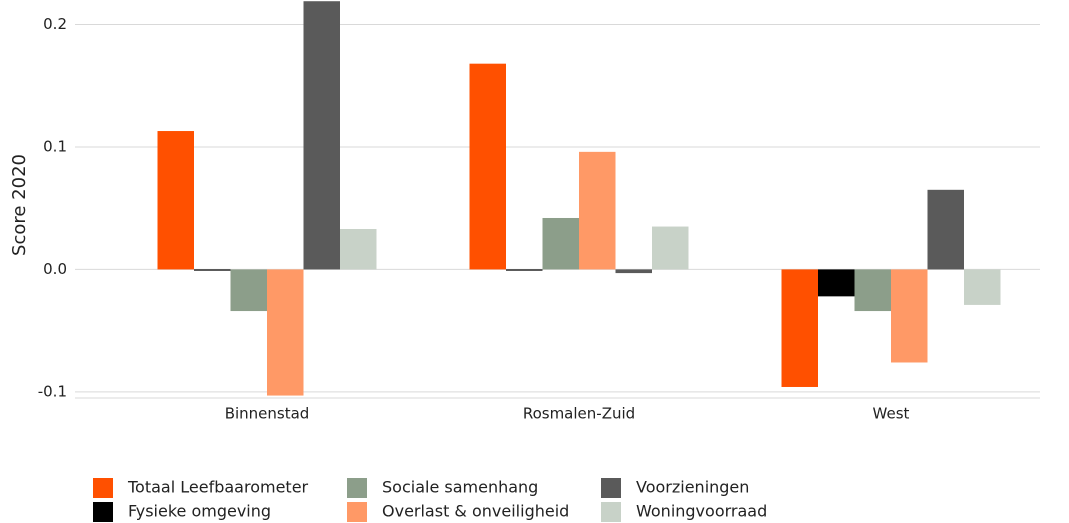 This screenshot has height=523, width=1069. I want to click on y-tick-label: 0.2, so click(55, 24).